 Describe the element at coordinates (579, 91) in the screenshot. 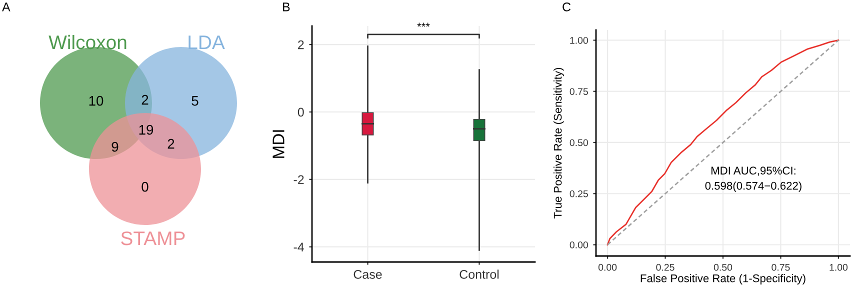

I see `y-tick-label: 0.75` at that location.